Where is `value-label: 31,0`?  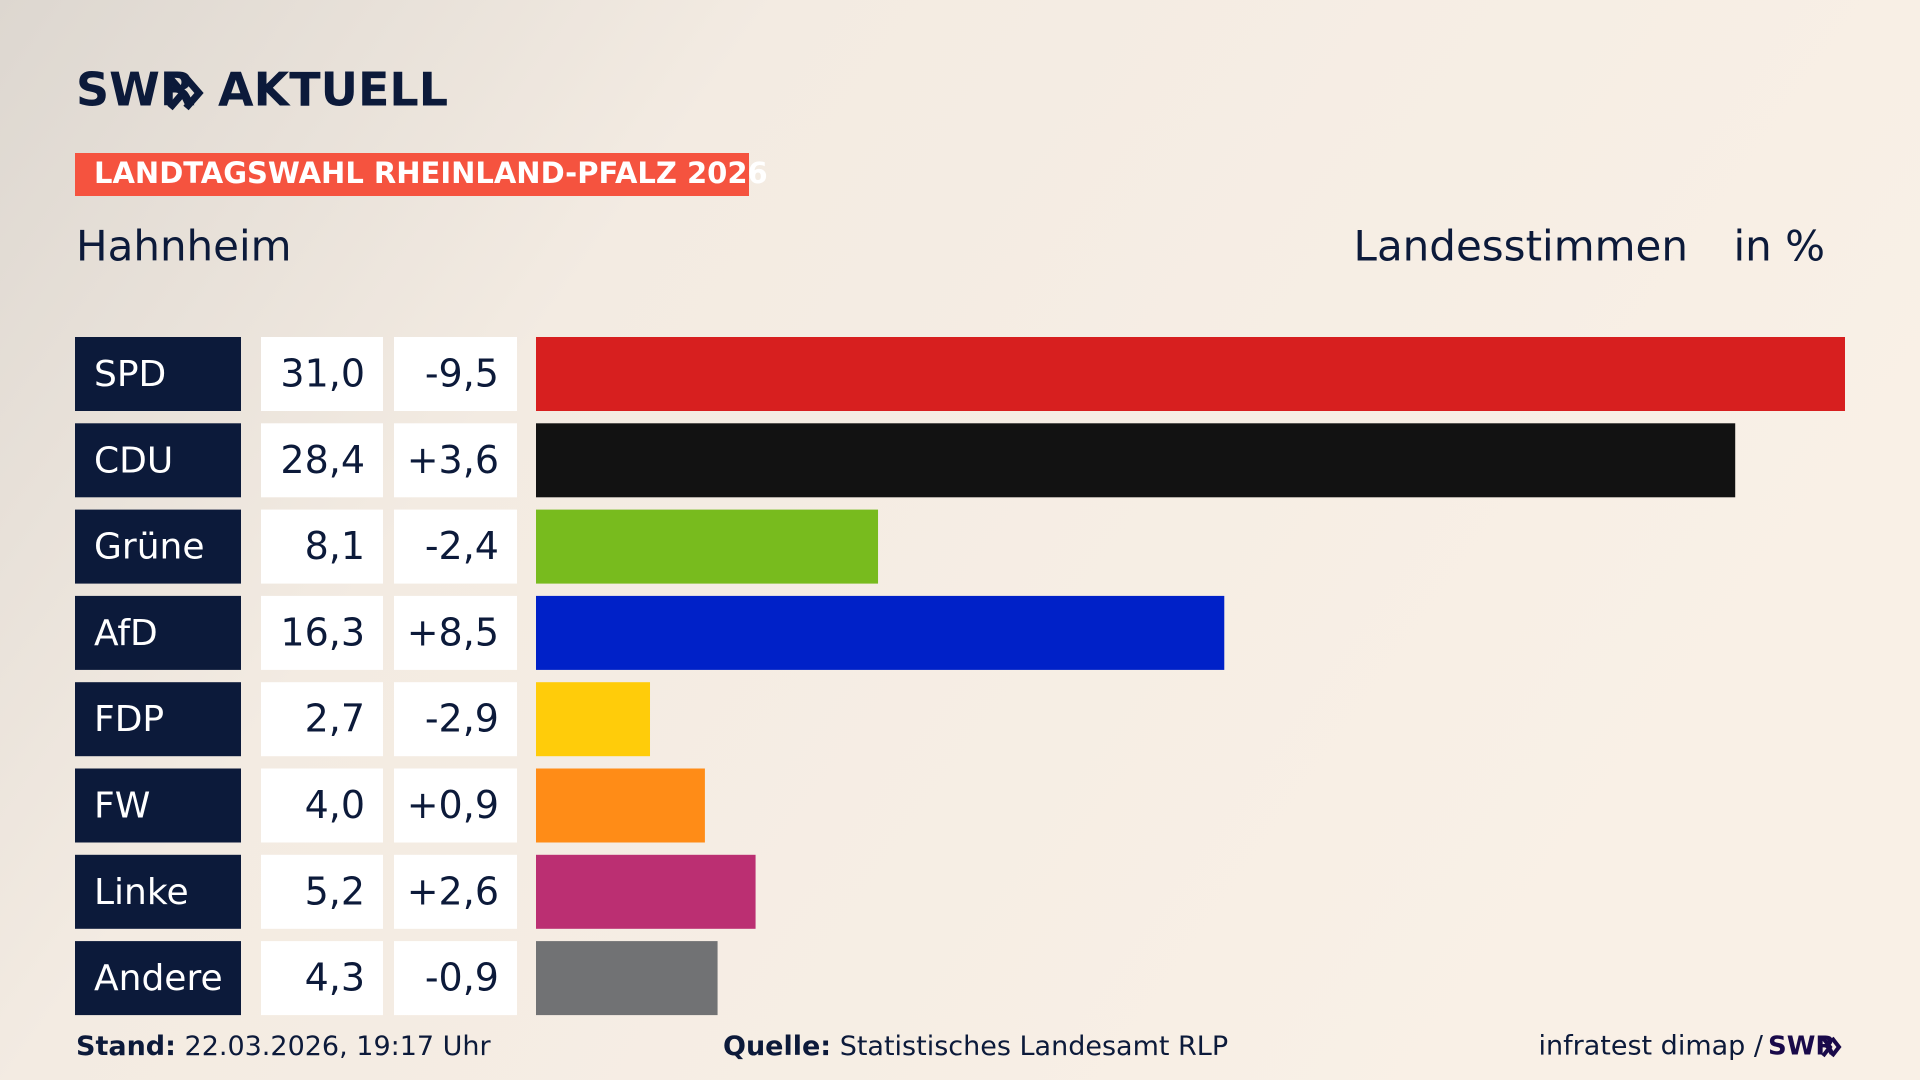
value-label: 31,0 is located at coordinates (322, 374).